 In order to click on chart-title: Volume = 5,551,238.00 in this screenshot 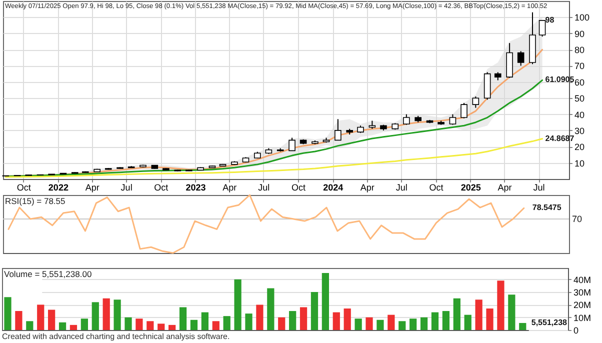, I will do `click(48, 274)`.